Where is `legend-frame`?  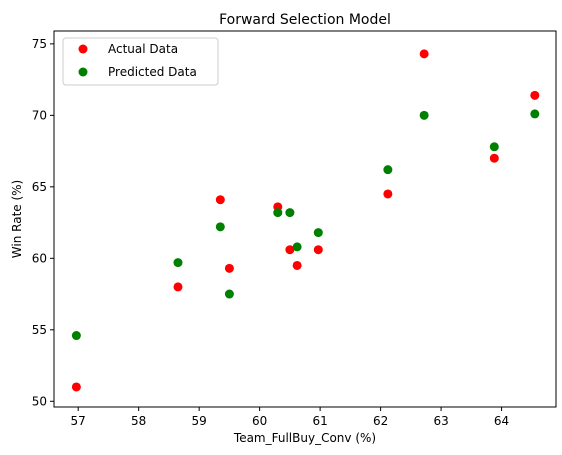 legend-frame is located at coordinates (140, 61).